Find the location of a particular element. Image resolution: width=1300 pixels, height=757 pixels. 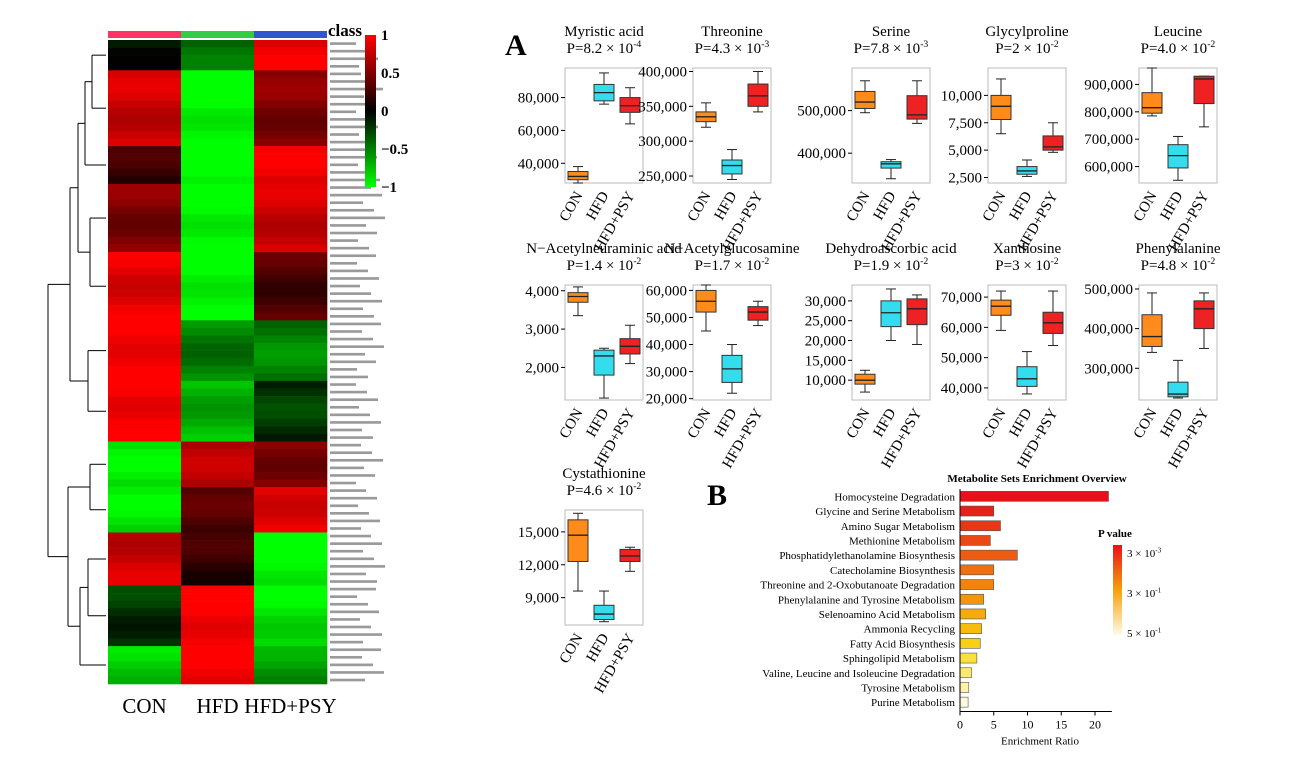

boxplot-pvalue: P=1.9 × 10-2 is located at coordinates (891, 265).